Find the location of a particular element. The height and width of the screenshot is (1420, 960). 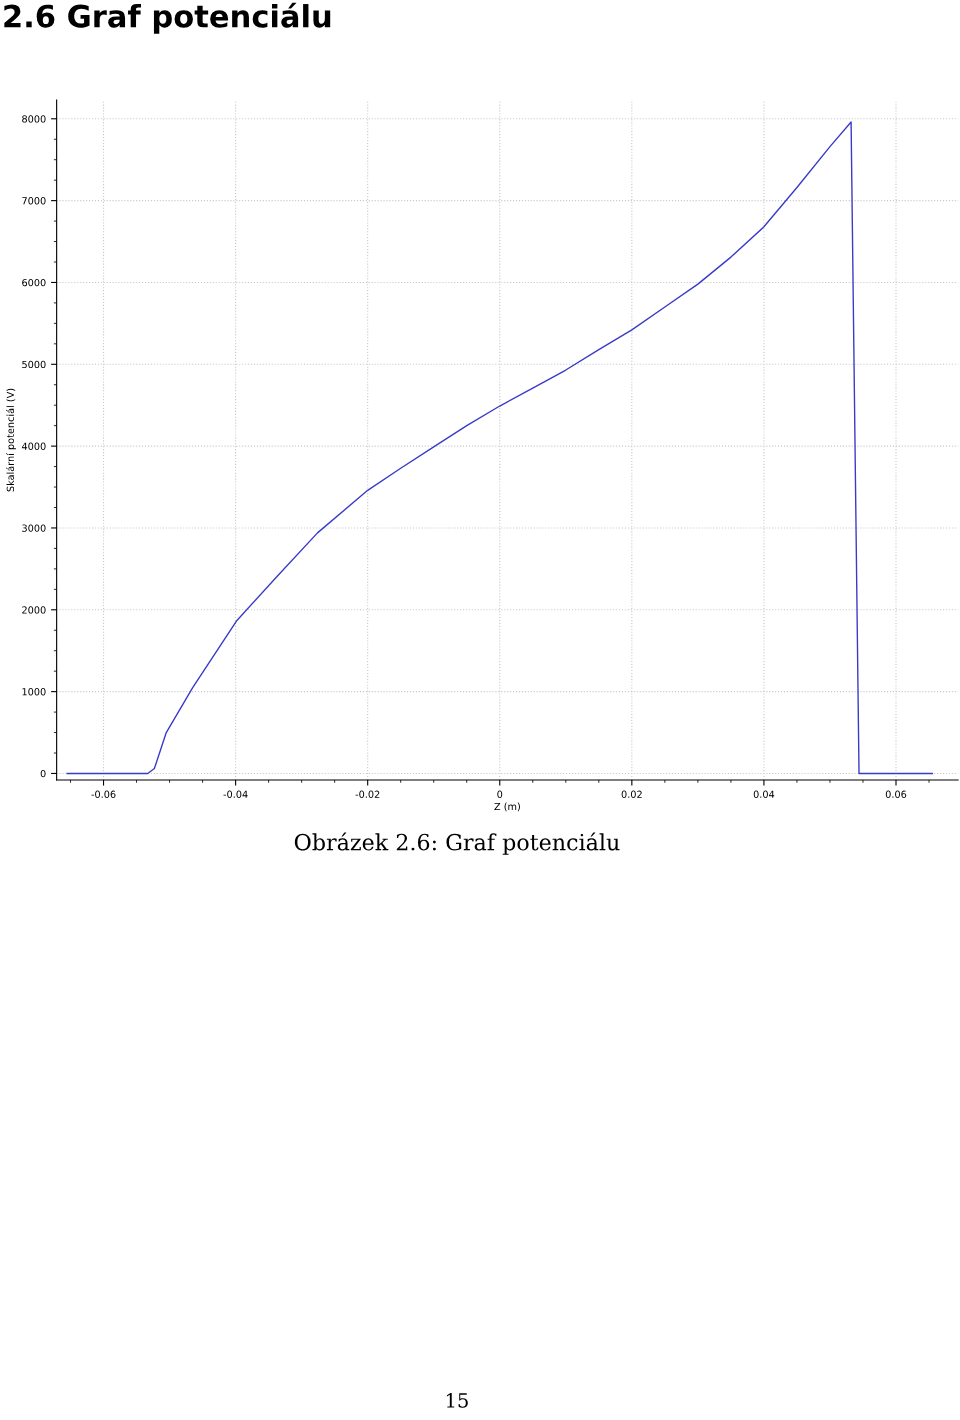

y-tick-label: 0 is located at coordinates (43, 773).